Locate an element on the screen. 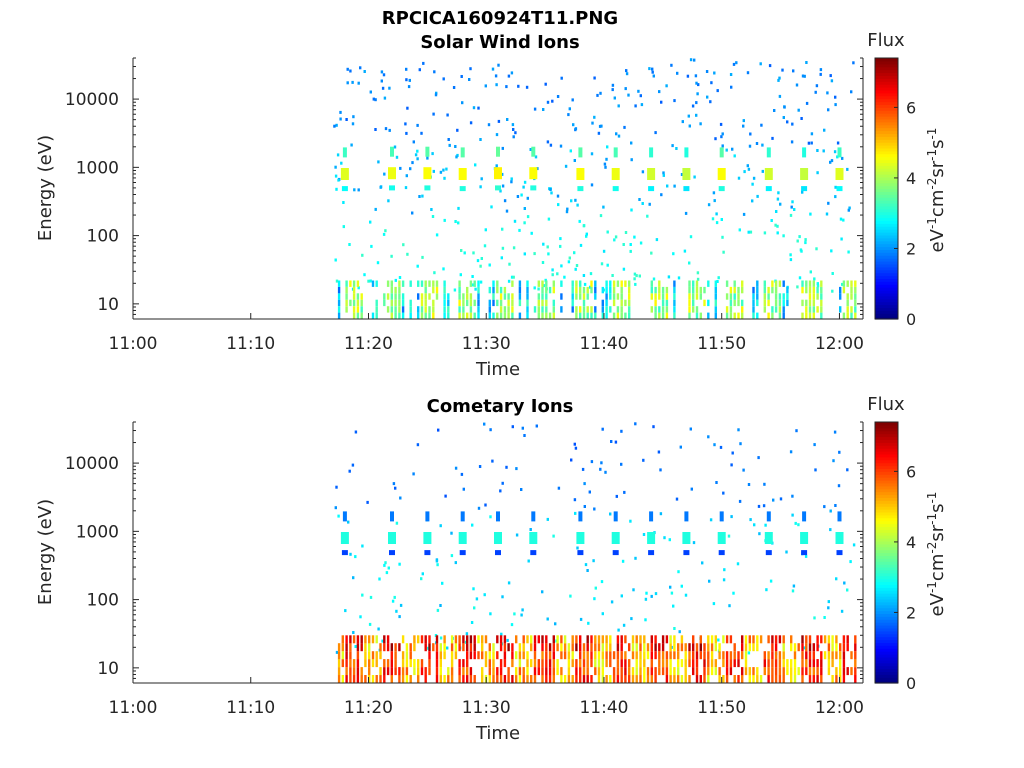  x-tick-label: 11:00 is located at coordinates (133, 708).